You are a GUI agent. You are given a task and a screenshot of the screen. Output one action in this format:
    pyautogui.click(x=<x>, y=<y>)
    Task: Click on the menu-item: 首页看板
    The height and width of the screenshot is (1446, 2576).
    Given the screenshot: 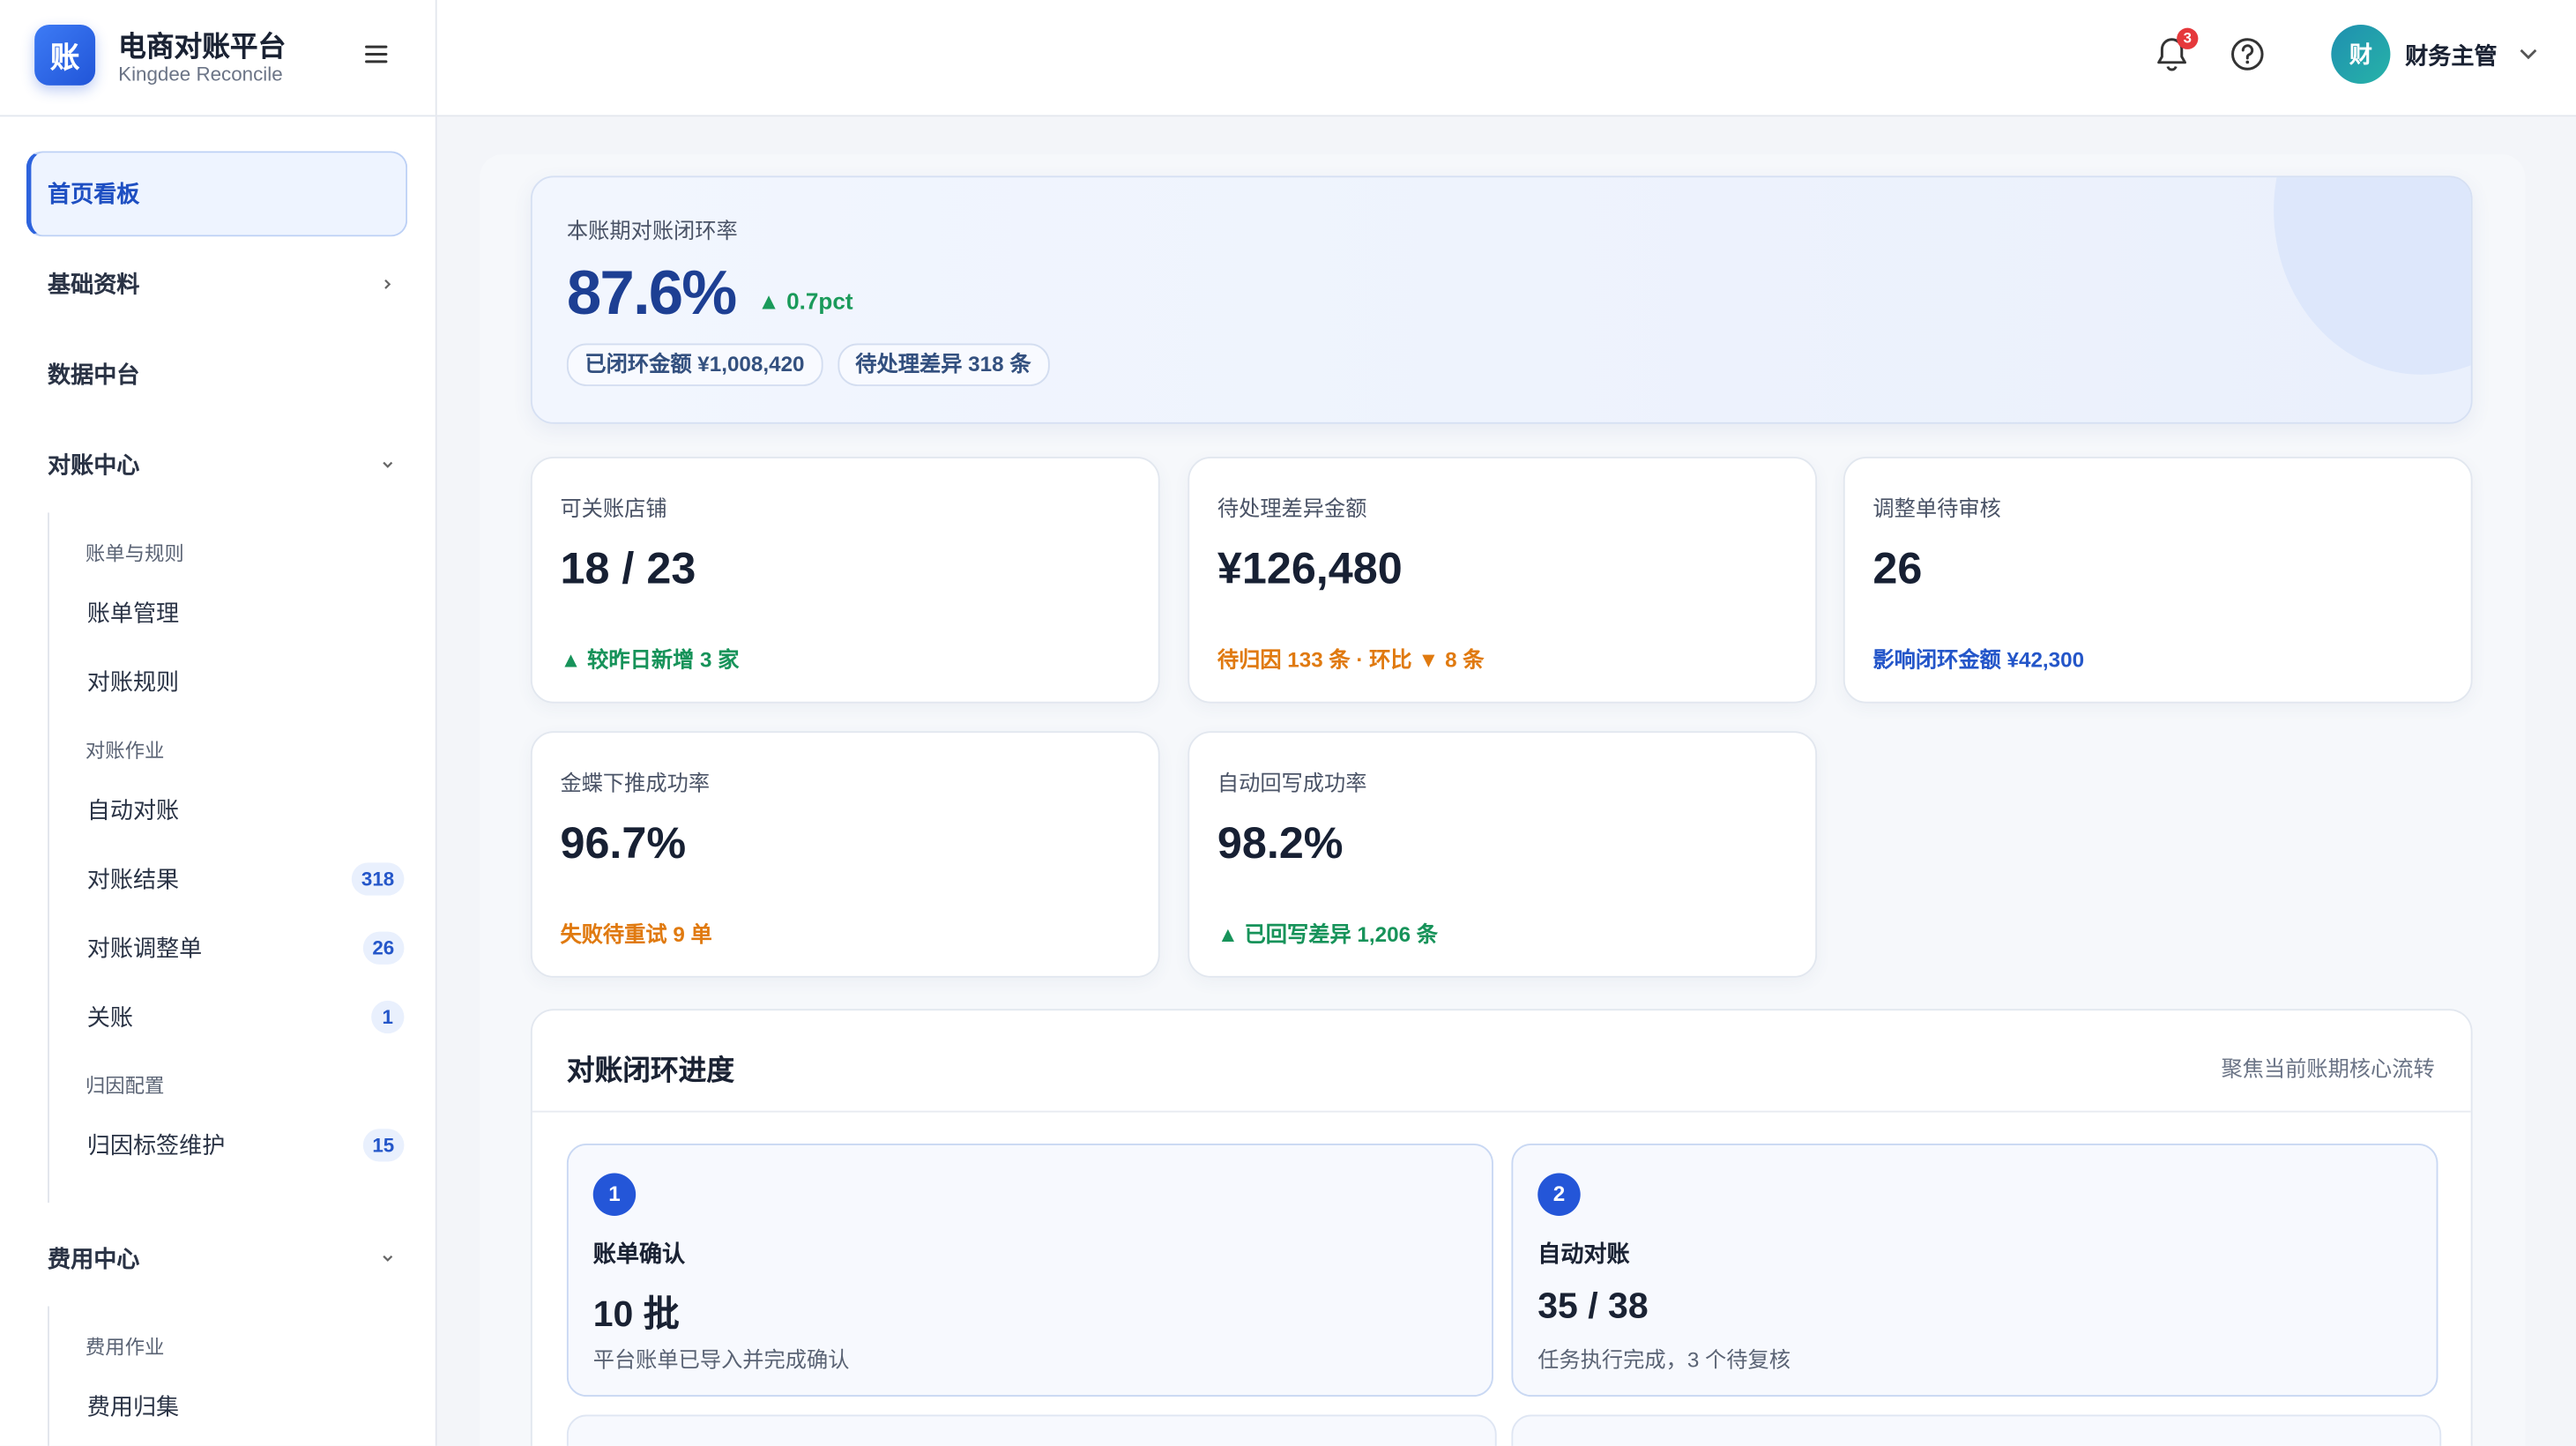 What is the action you would take?
    pyautogui.click(x=217, y=194)
    